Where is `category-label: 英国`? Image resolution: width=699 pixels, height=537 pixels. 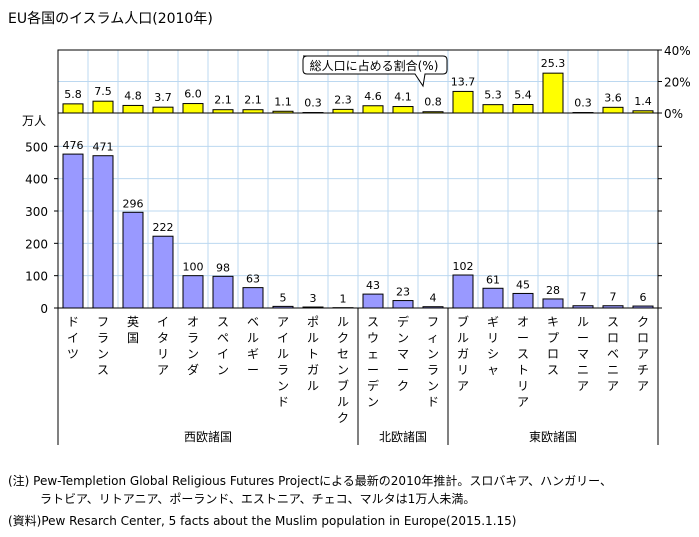 category-label: 英国 is located at coordinates (133, 330).